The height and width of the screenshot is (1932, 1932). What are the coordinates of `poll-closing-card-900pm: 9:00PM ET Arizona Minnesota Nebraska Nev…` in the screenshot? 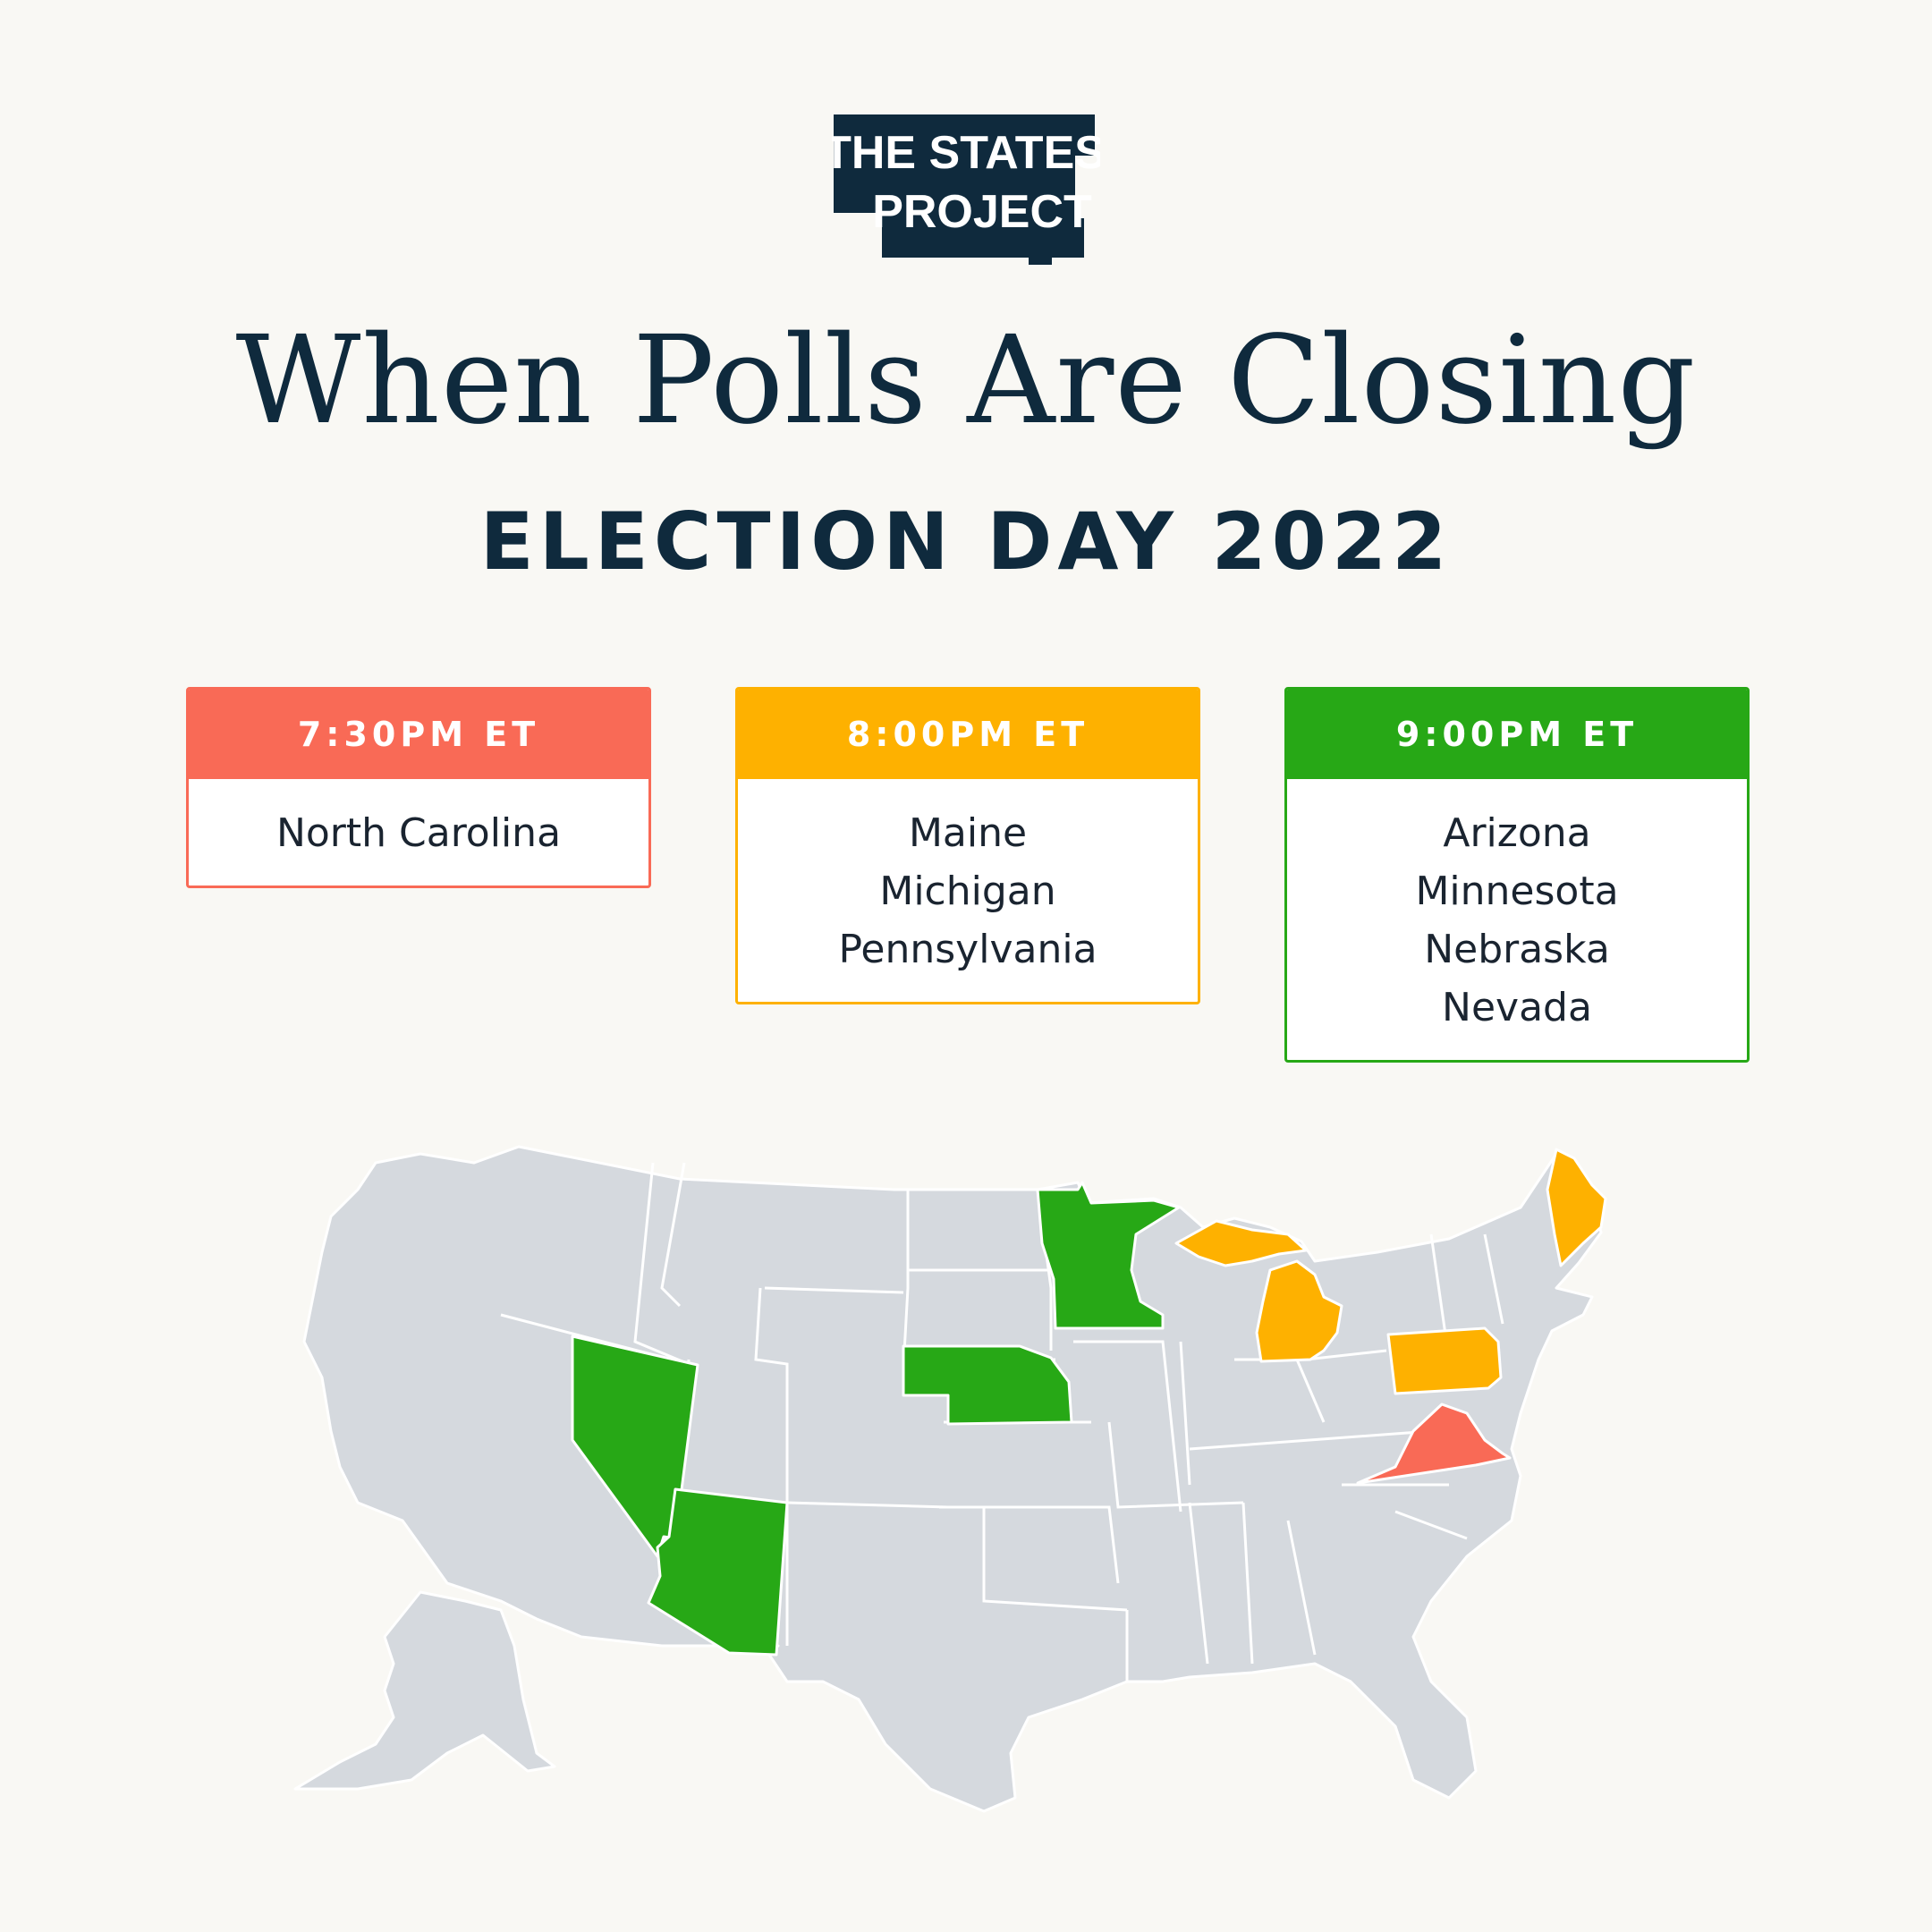 It's located at (1517, 875).